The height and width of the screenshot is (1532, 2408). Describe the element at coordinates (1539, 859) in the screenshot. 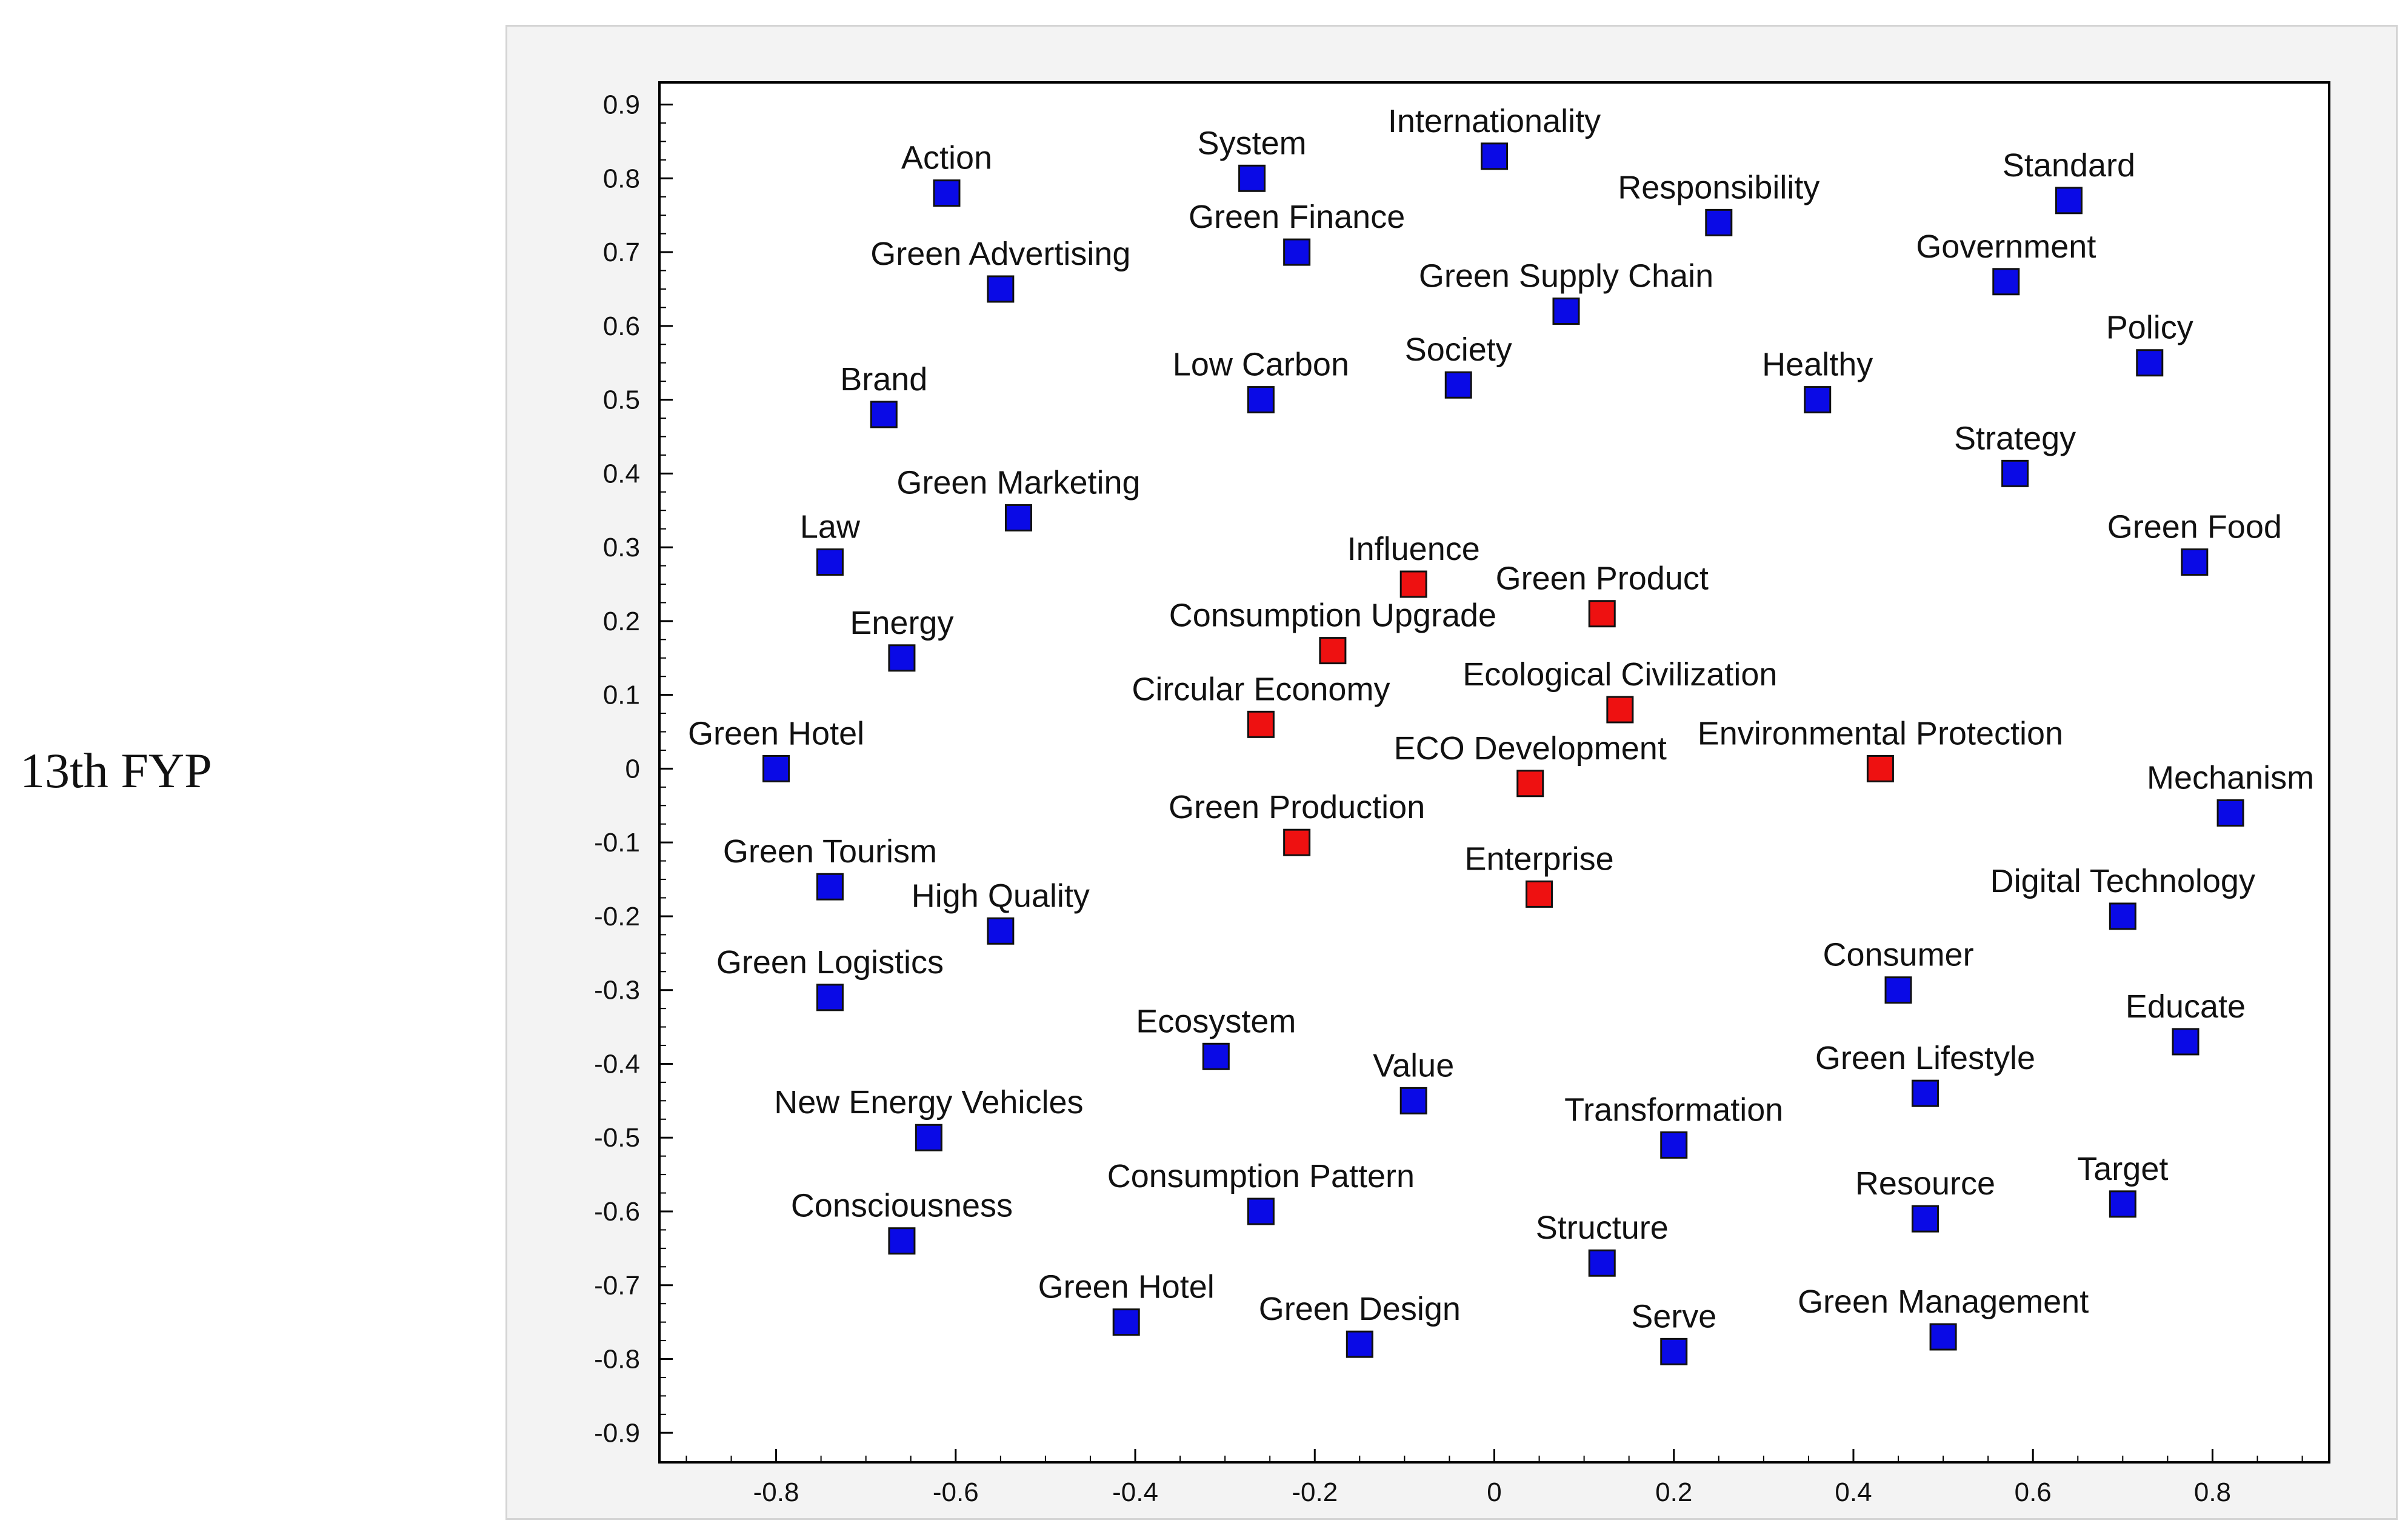

I see `point-label: Enterprise` at that location.